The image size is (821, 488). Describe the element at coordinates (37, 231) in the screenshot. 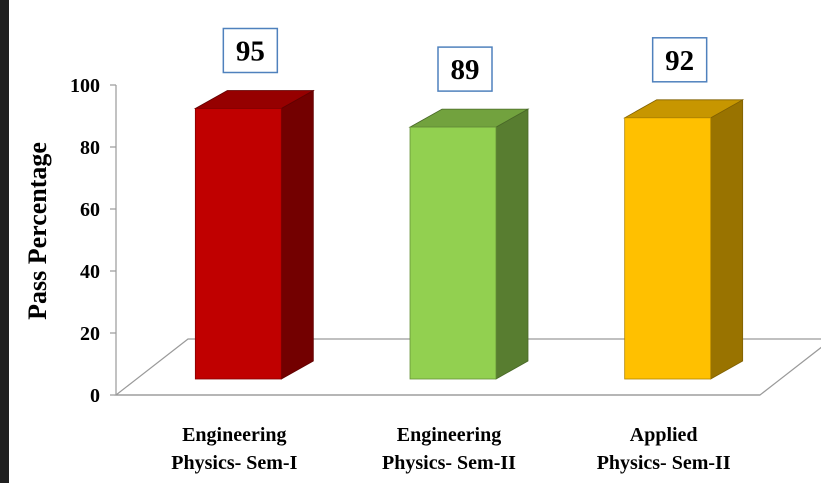

I see `y-axis-title: Pass Percentage` at that location.